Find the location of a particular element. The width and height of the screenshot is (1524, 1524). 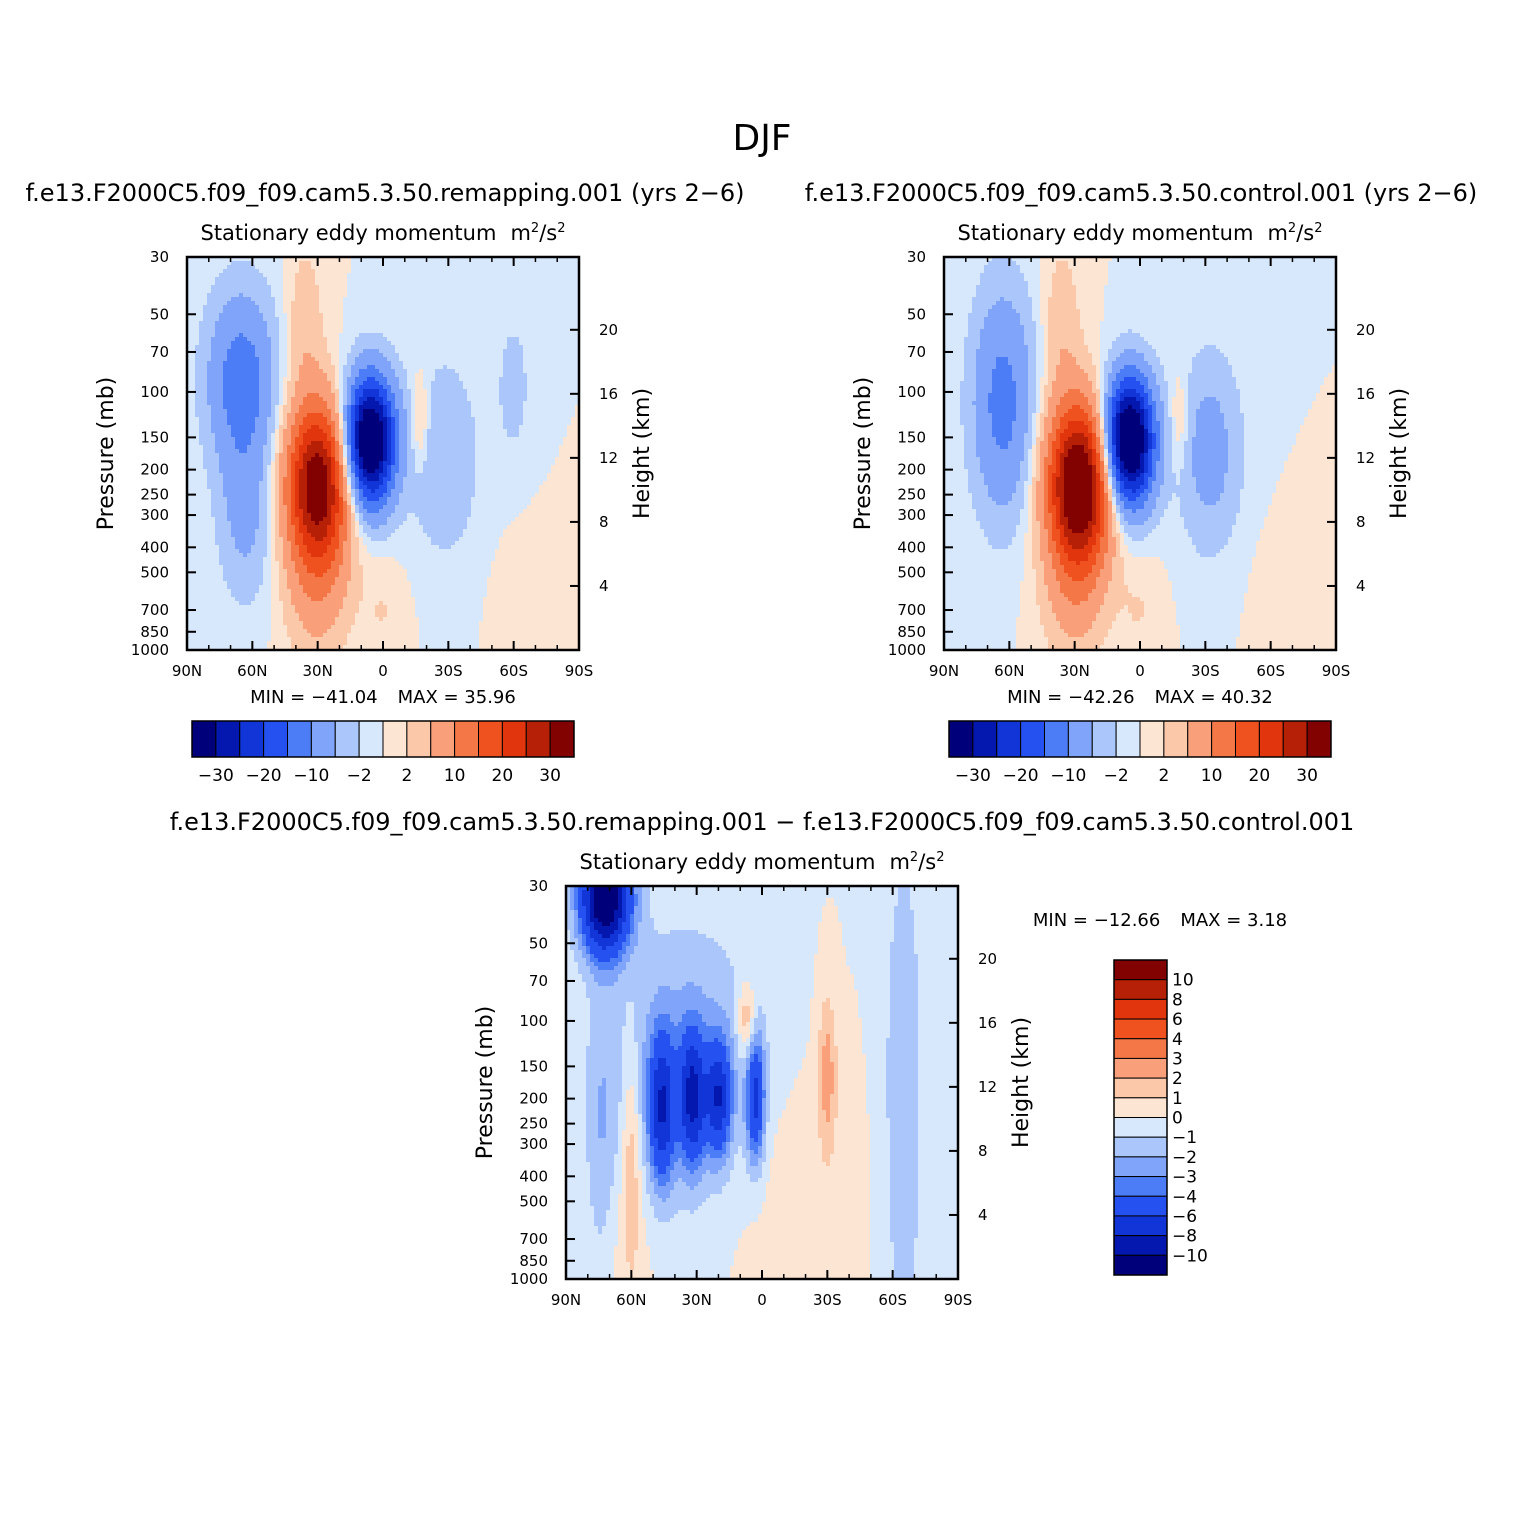

colorbar-label: −1 is located at coordinates (1184, 1138).